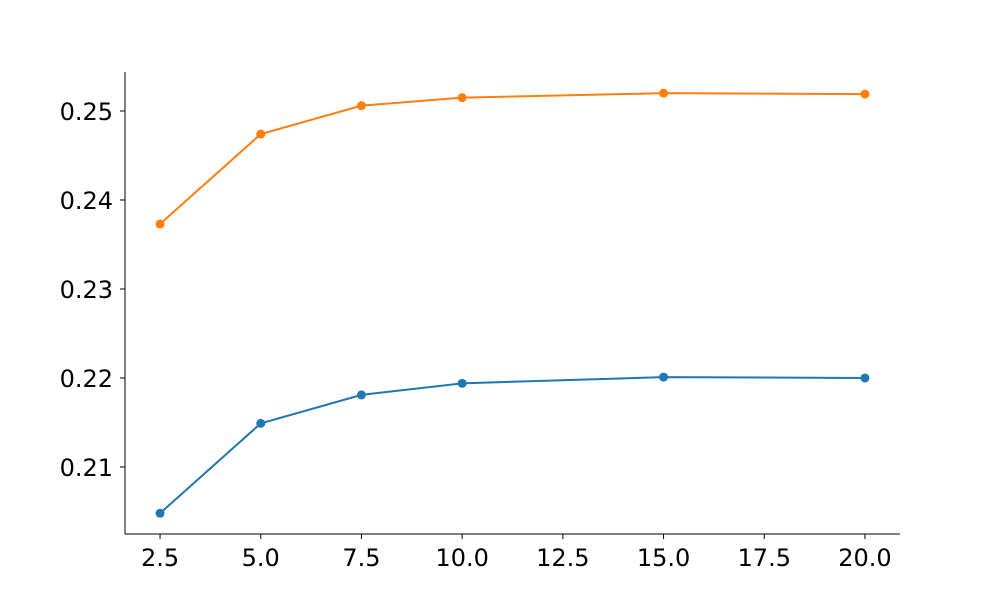  What do you see at coordinates (461, 558) in the screenshot?
I see `x-tick-label: 10.0` at bounding box center [461, 558].